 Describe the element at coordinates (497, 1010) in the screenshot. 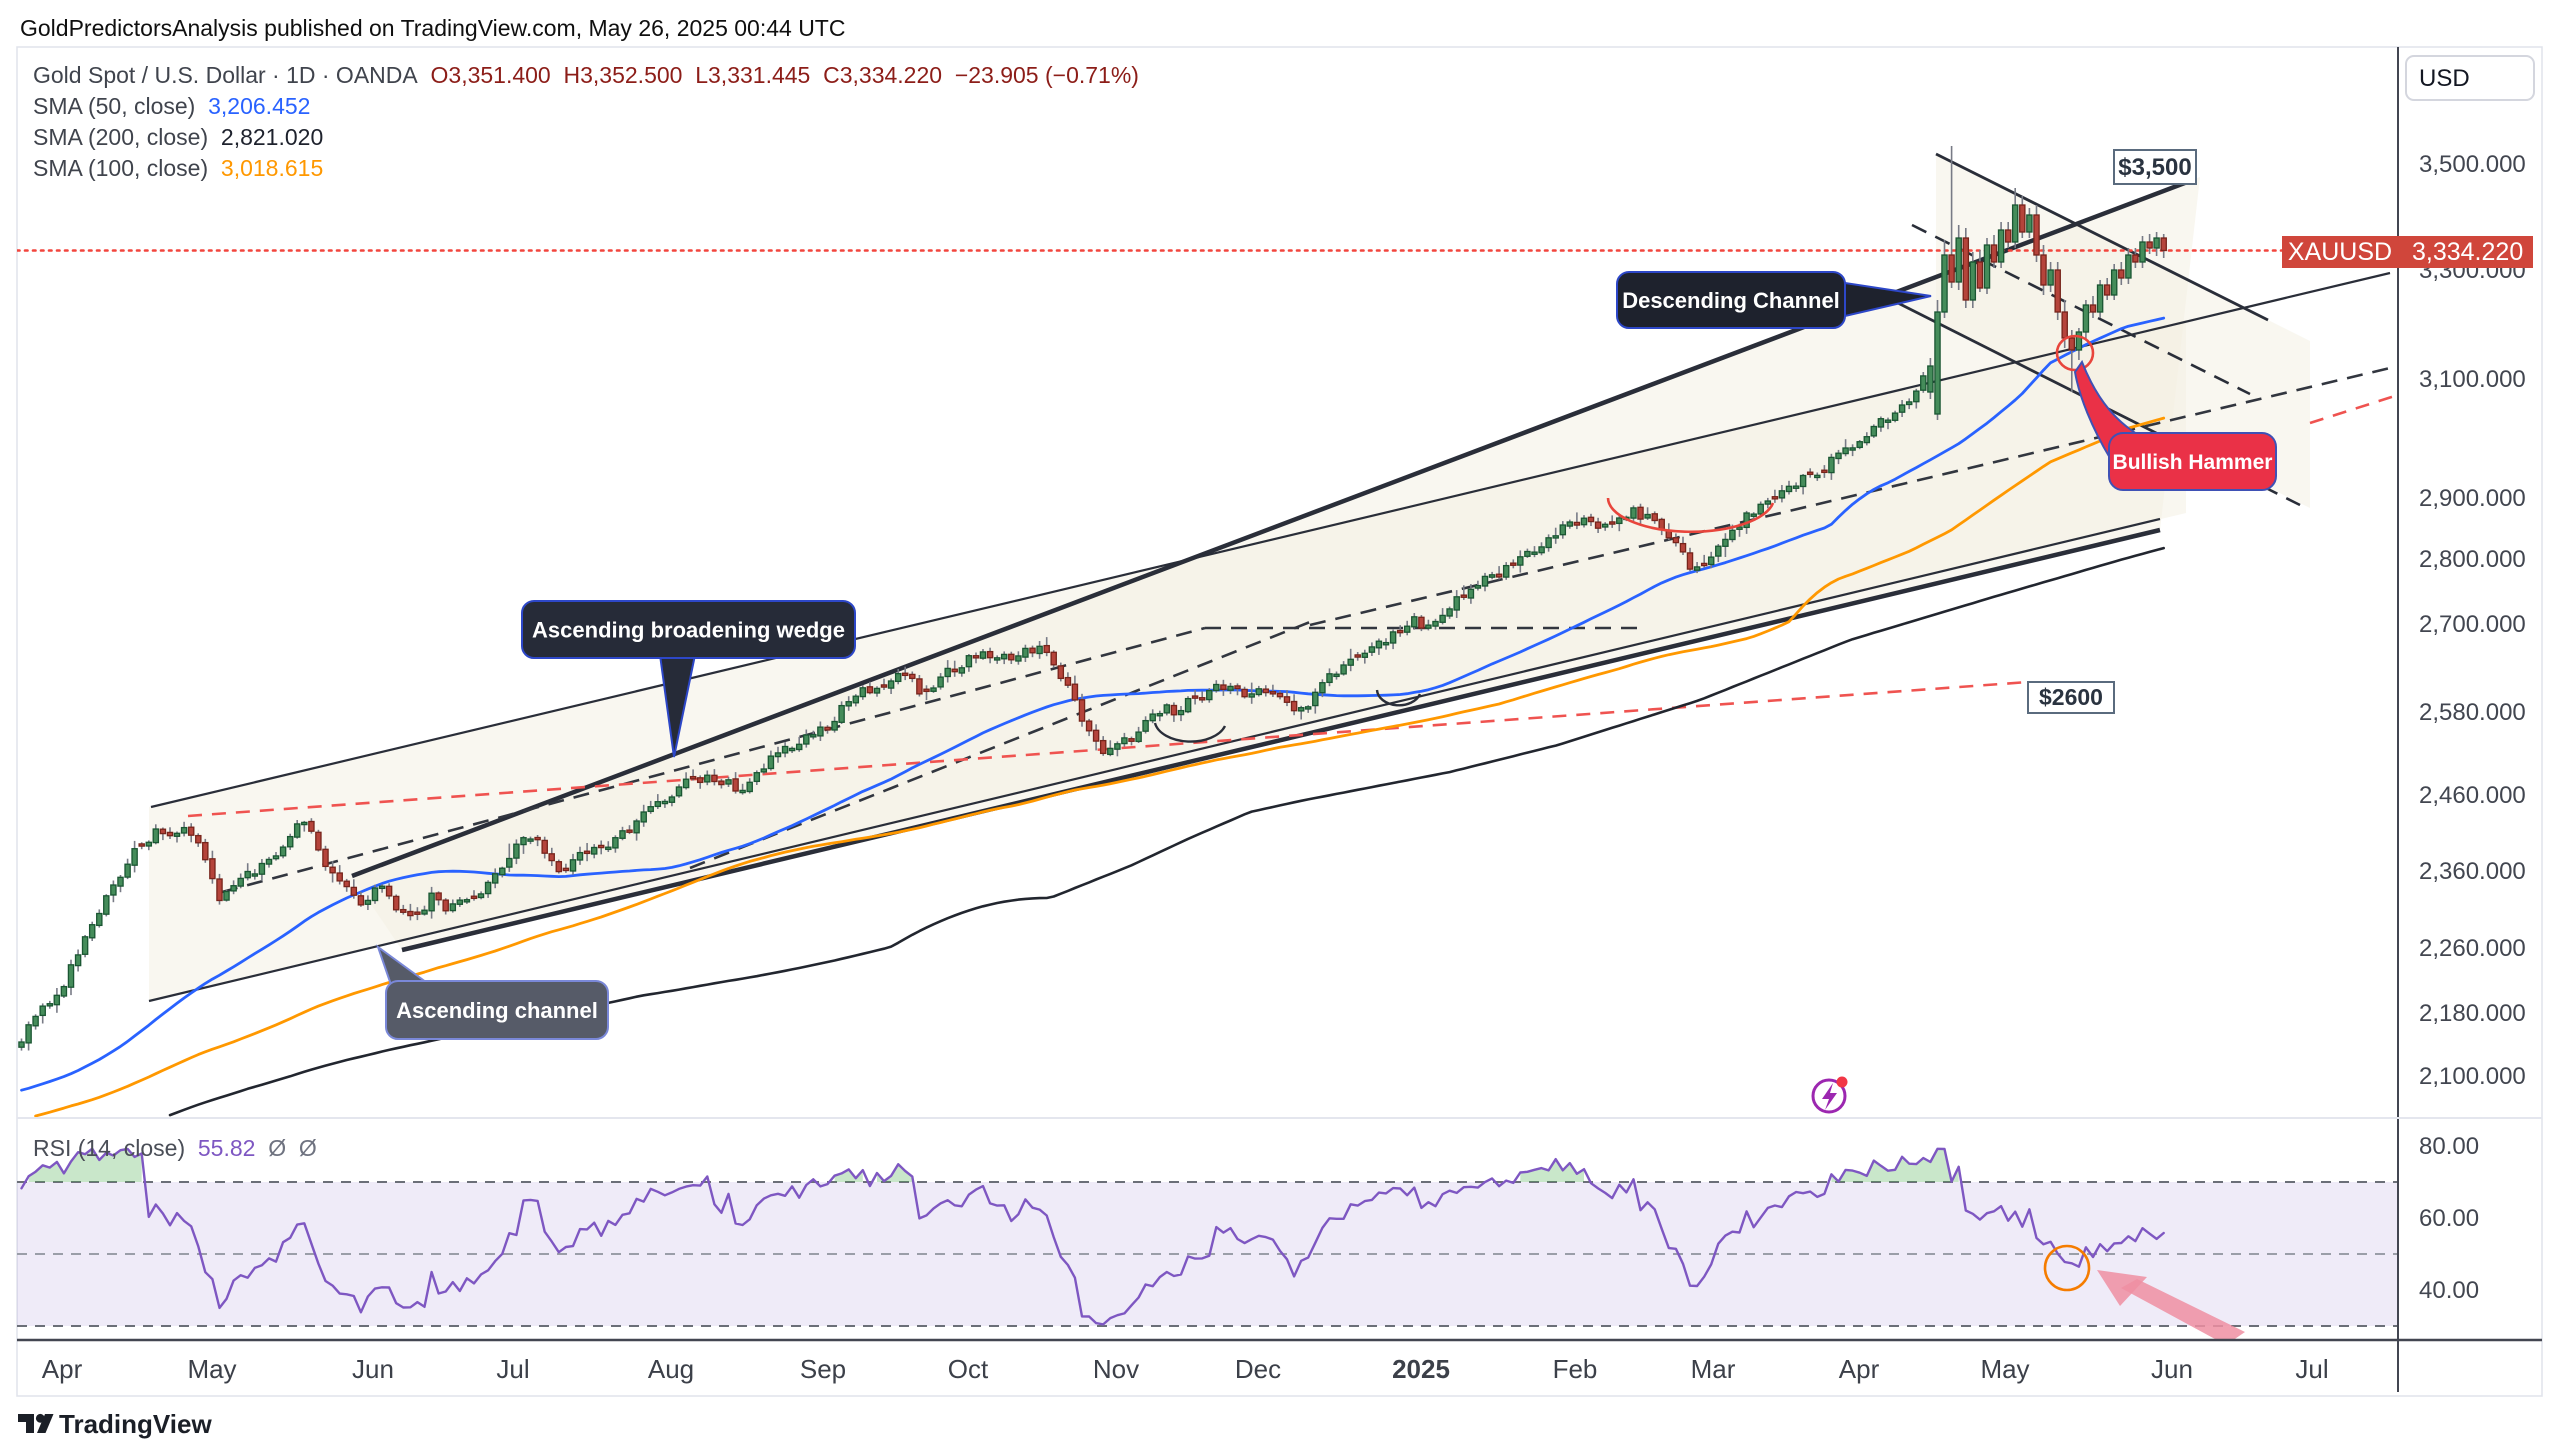

I see `svg-text: Ascending channel` at that location.